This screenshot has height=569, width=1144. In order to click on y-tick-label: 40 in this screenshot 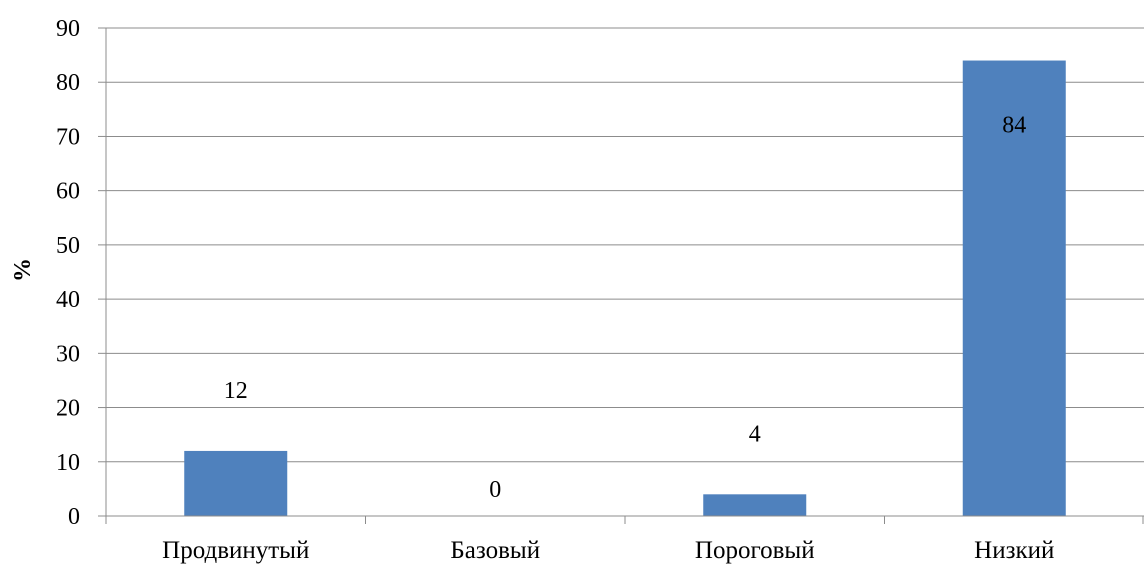, I will do `click(68, 300)`.